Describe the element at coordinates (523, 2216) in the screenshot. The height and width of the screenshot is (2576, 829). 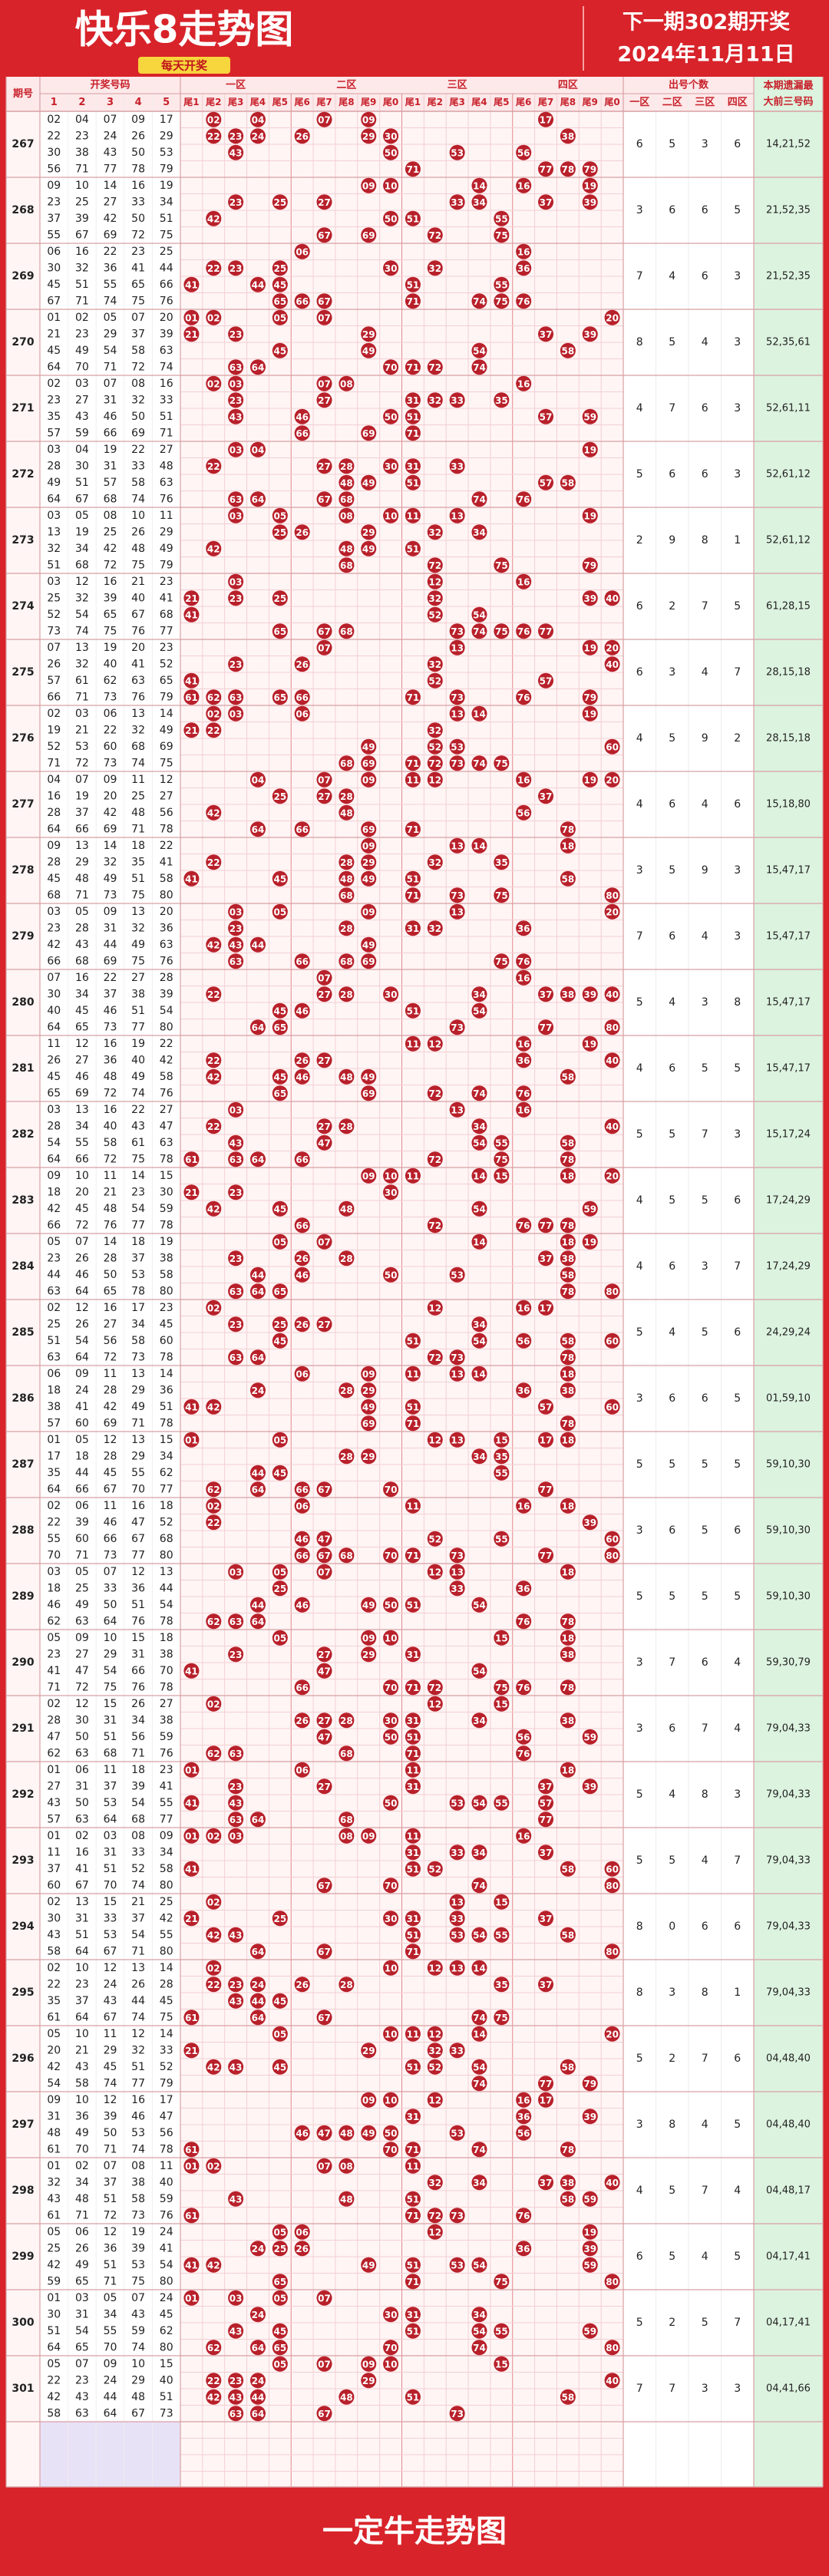
I see `ball-number: 76` at that location.